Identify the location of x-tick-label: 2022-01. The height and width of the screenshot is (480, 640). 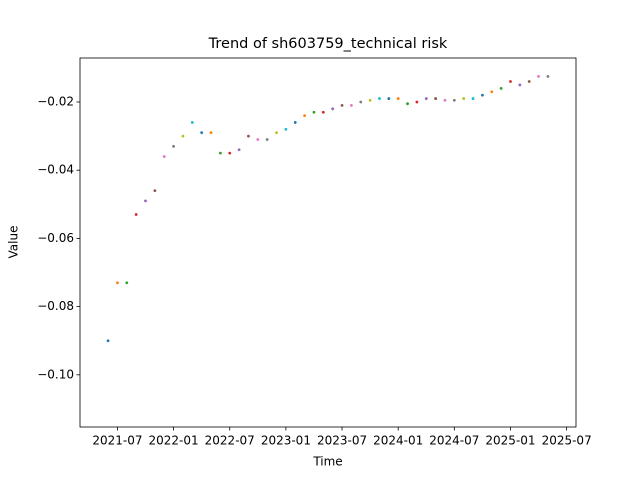
(174, 441).